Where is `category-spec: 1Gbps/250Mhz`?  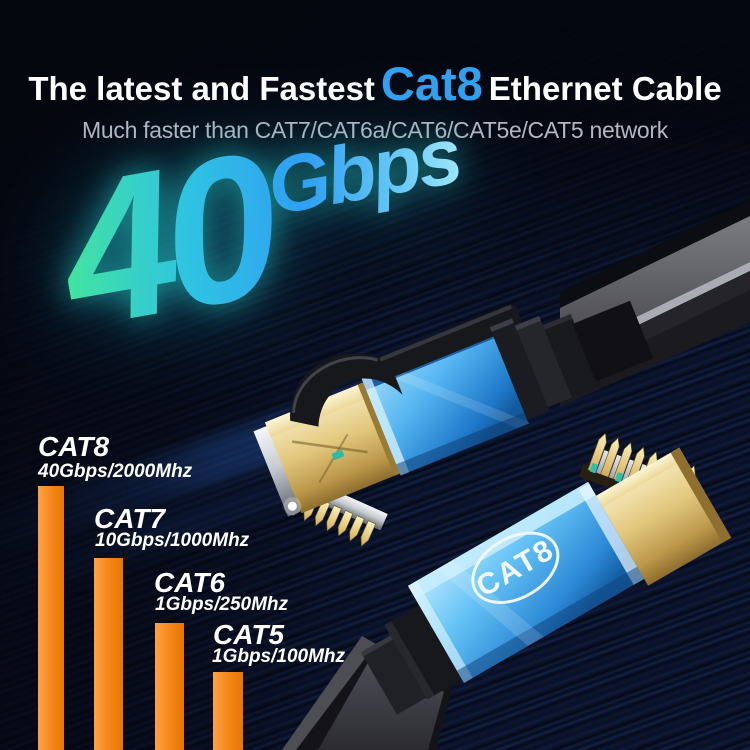
category-spec: 1Gbps/250Mhz is located at coordinates (222, 604).